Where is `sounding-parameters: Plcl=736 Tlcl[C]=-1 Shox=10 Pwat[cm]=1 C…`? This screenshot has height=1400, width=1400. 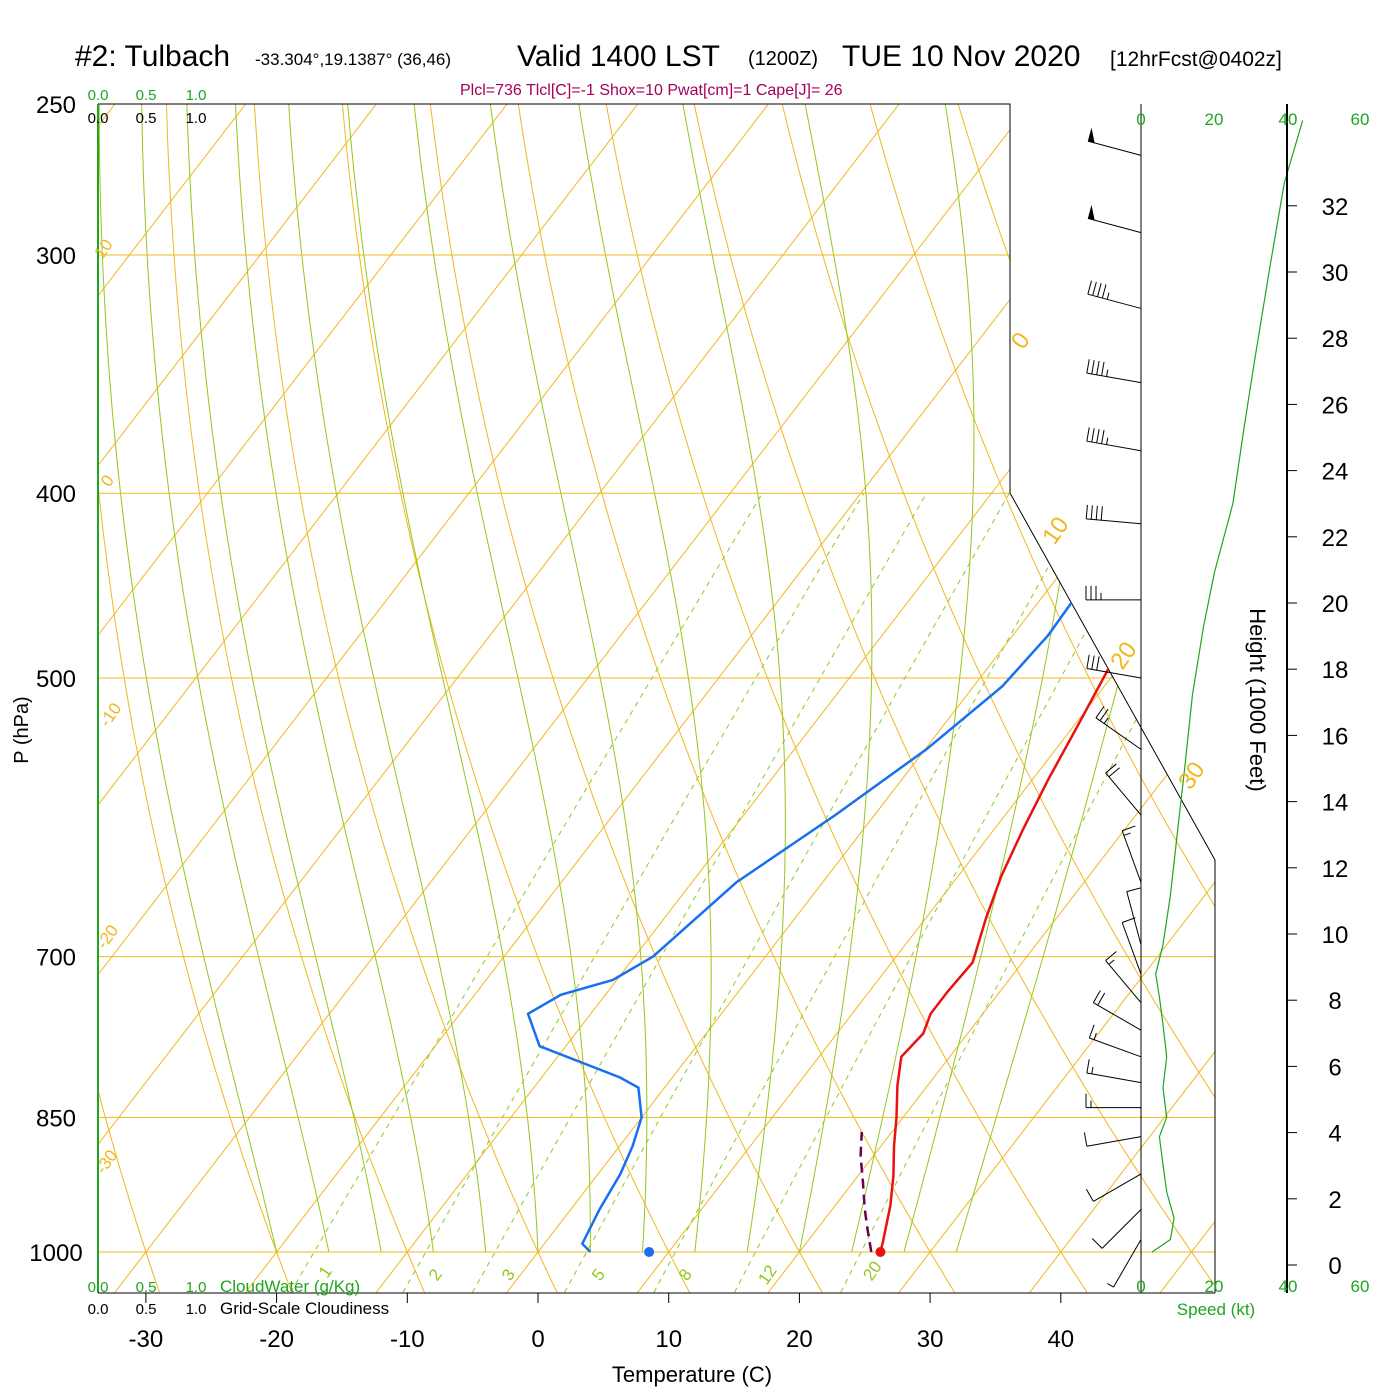 sounding-parameters: Plcl=736 Tlcl[C]=-1 Shox=10 Pwat[cm]=1 C… is located at coordinates (651, 90).